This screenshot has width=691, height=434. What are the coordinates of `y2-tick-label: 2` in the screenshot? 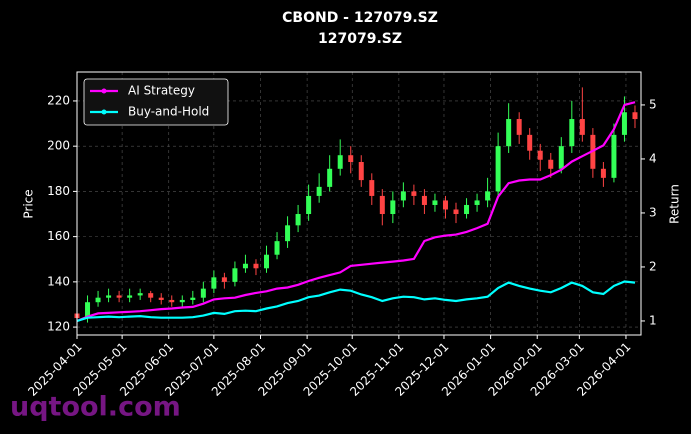 It's located at (653, 266).